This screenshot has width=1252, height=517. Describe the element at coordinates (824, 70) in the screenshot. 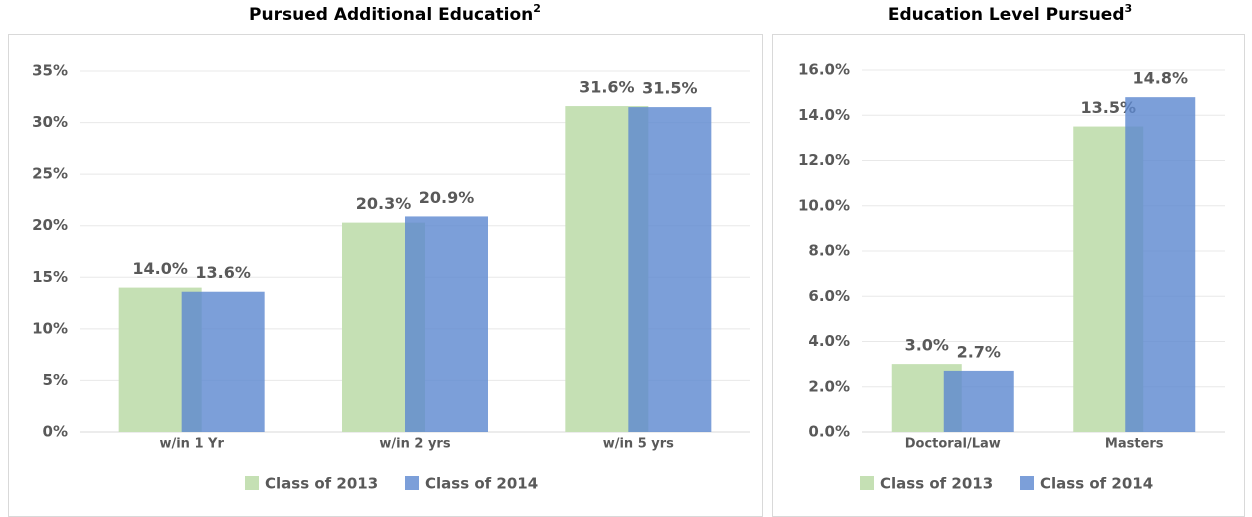

I see `y-tick-label: 16.0%` at that location.